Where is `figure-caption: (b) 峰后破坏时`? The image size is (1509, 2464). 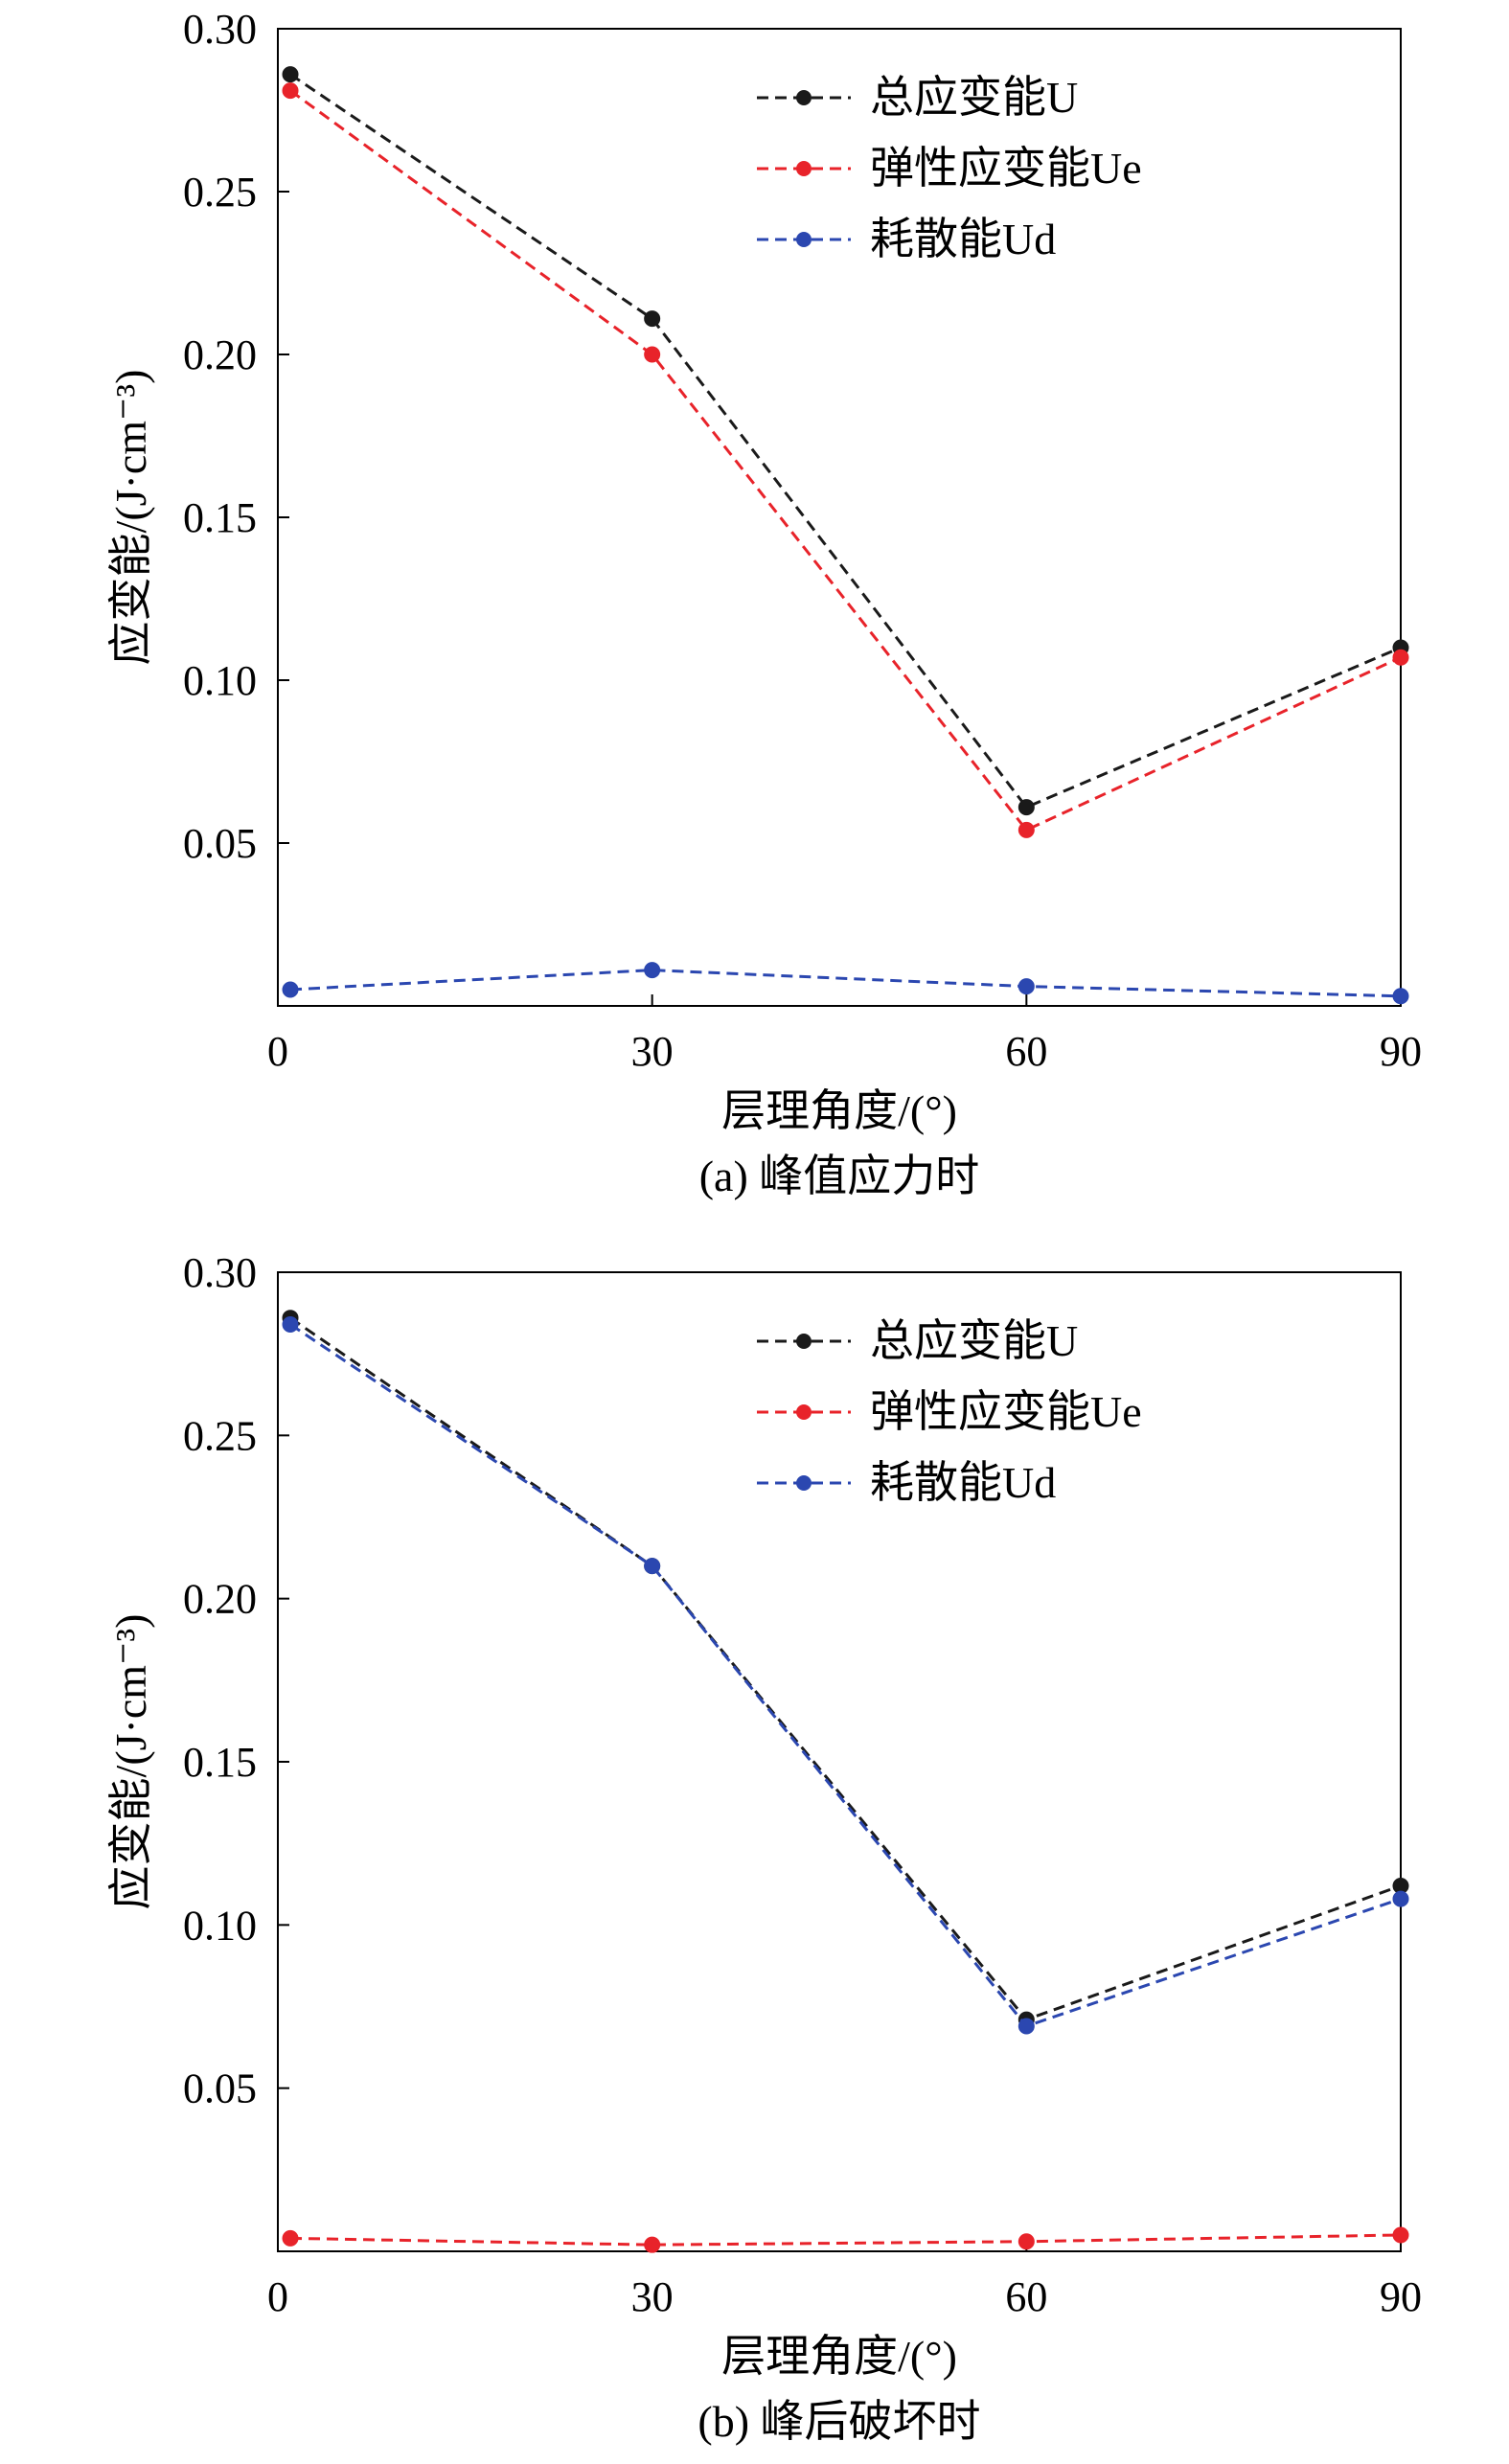 figure-caption: (b) 峰后破坏时 is located at coordinates (838, 2421).